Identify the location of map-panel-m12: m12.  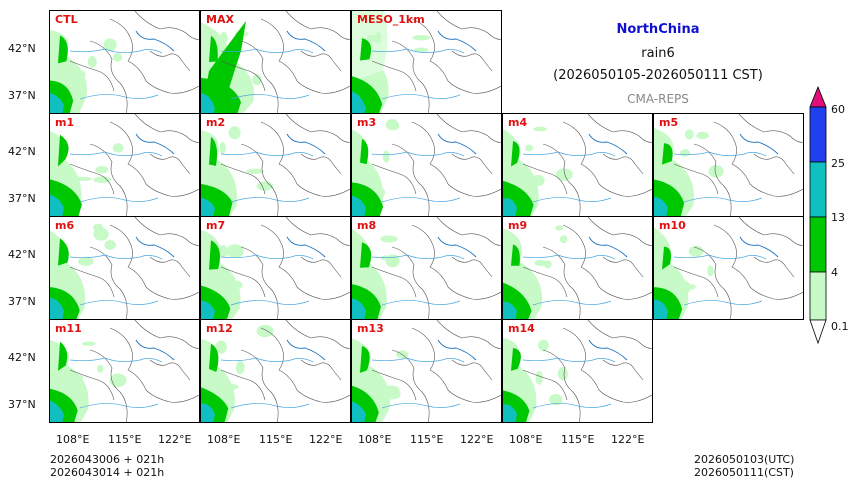
(275, 371).